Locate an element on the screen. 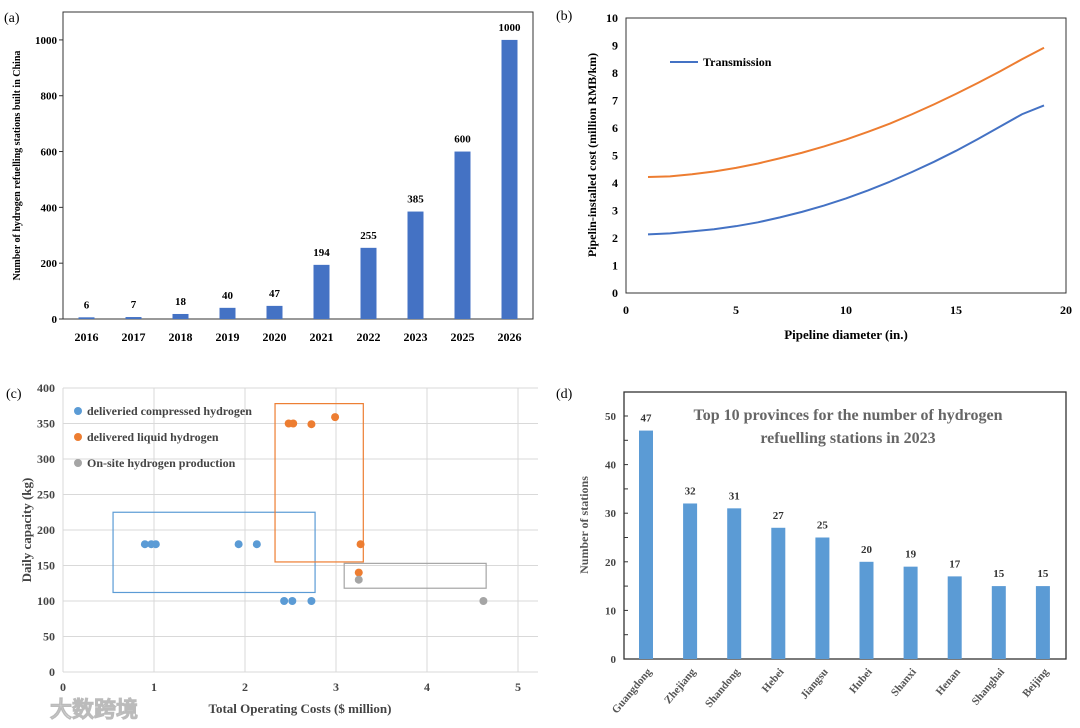 The image size is (1080, 728). x-tick-label: Shandong is located at coordinates (723, 688).